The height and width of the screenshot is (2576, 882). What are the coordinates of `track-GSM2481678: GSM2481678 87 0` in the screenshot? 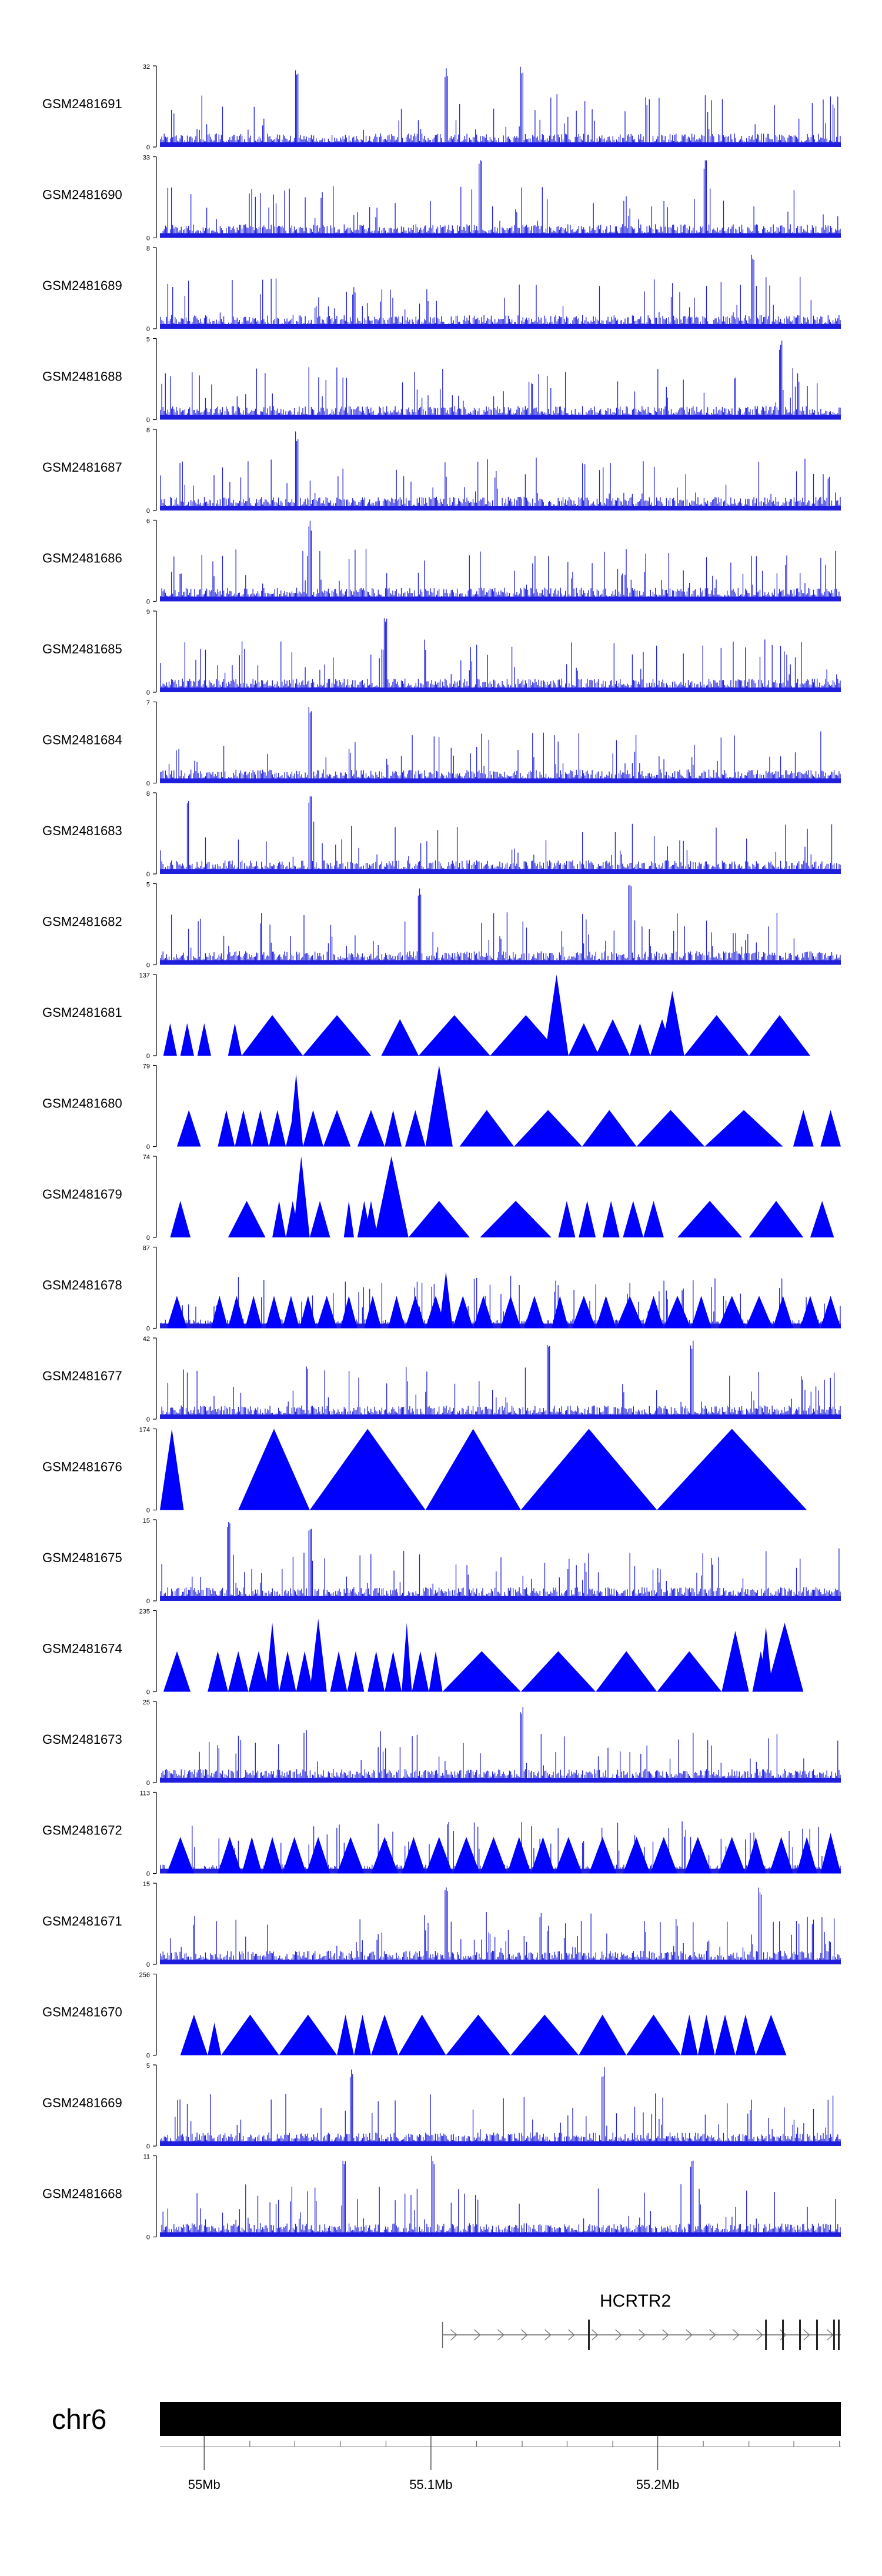 It's located at (441, 1289).